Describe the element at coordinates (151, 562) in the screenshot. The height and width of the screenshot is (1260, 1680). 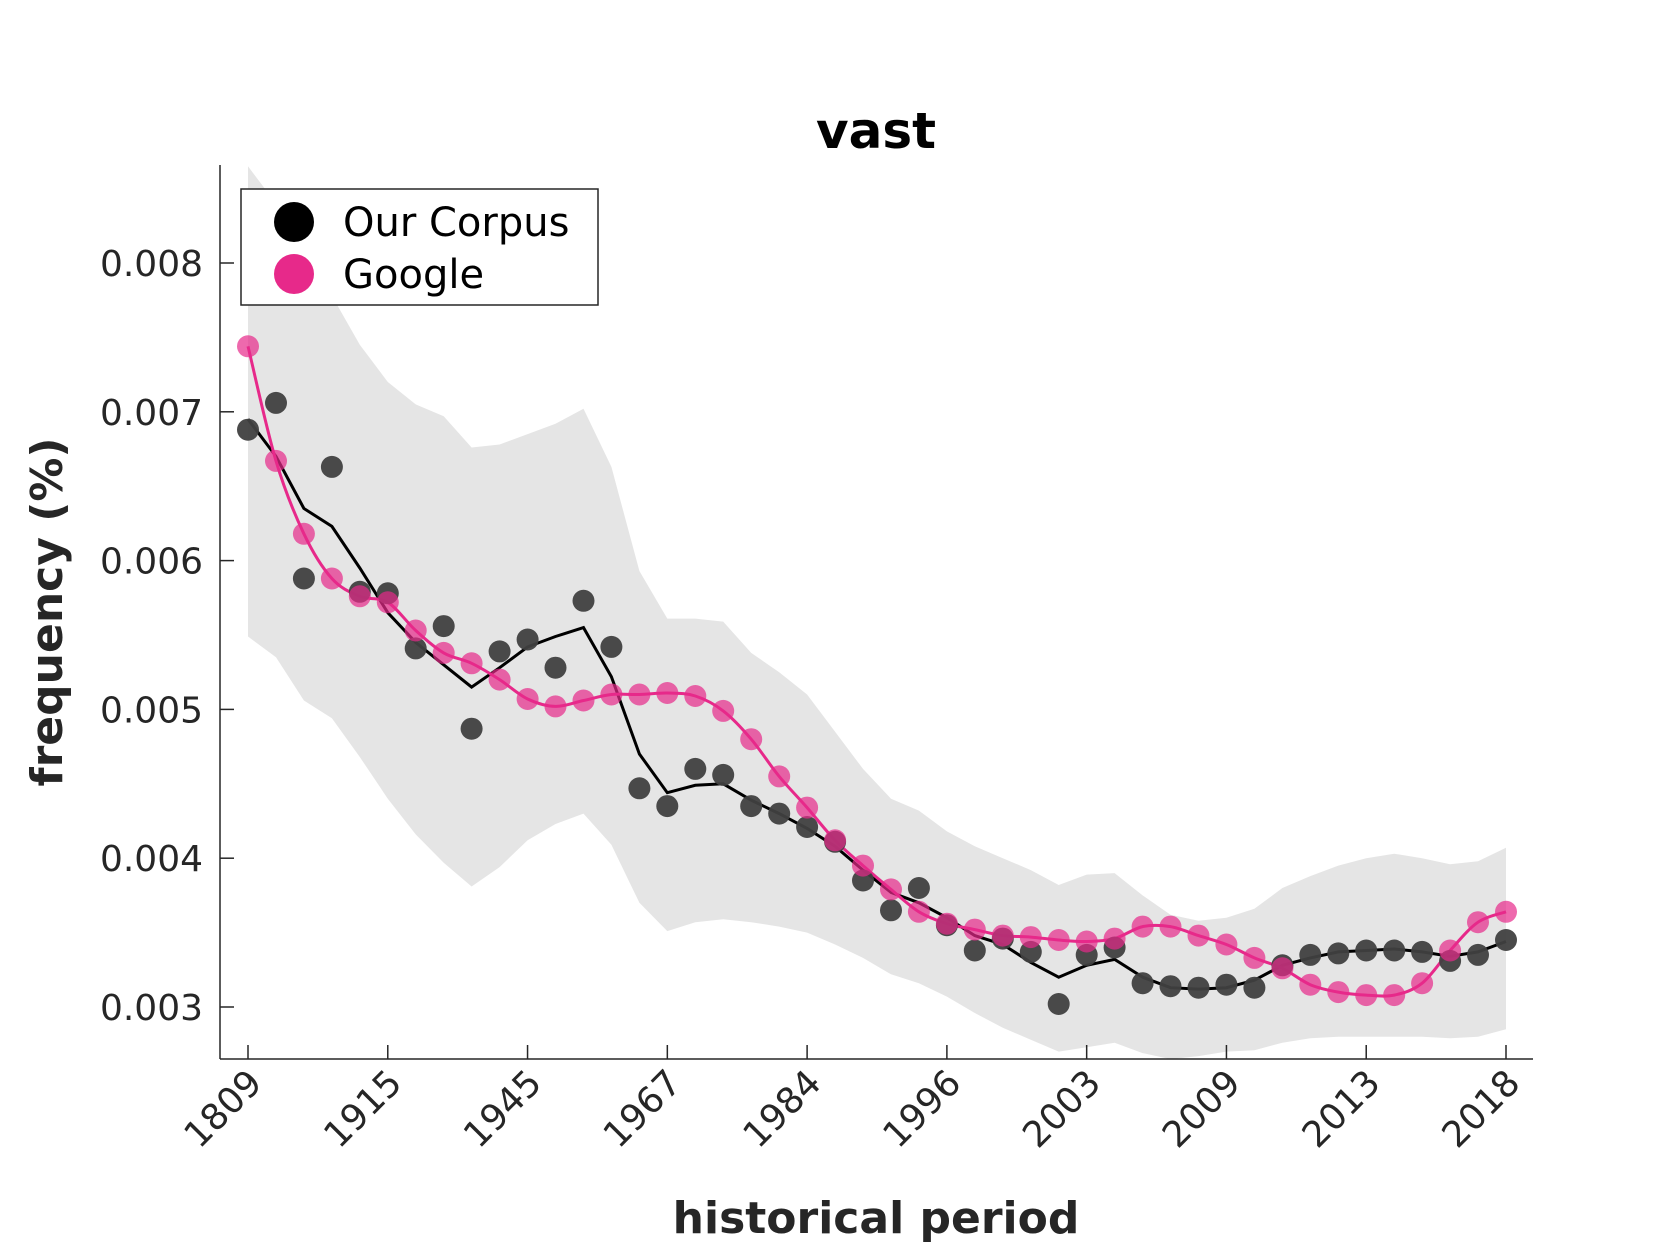
I see `y-tick-label: 0.006` at that location.